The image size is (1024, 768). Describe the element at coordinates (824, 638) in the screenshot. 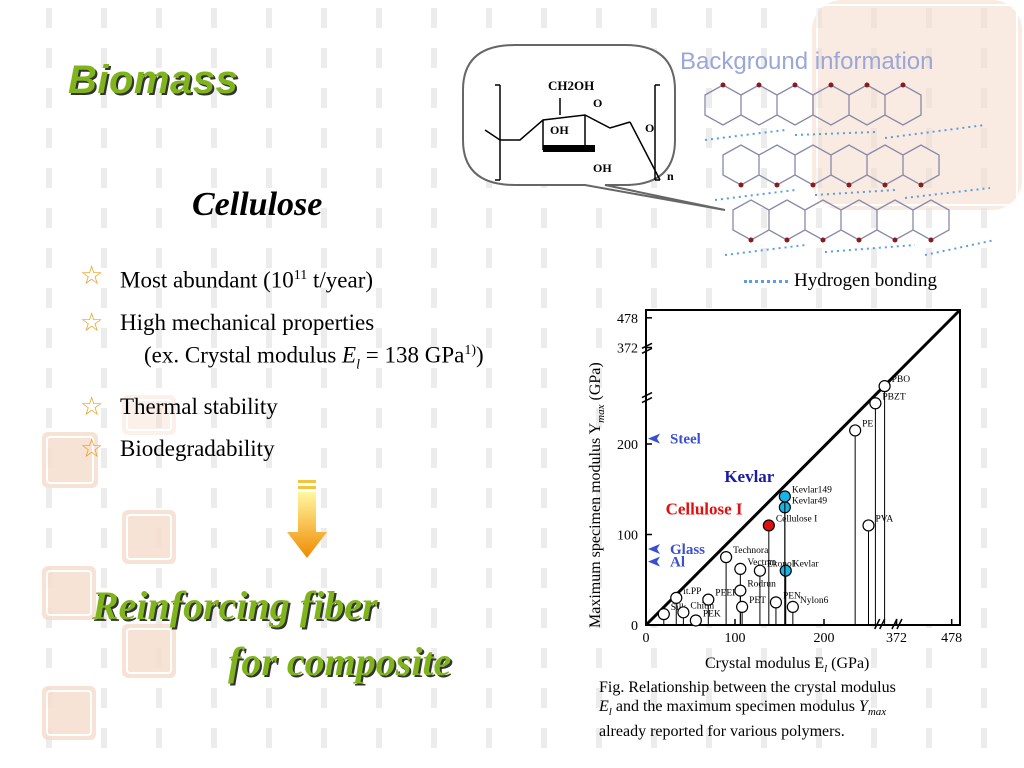

I see `x-tick-label: 200` at that location.